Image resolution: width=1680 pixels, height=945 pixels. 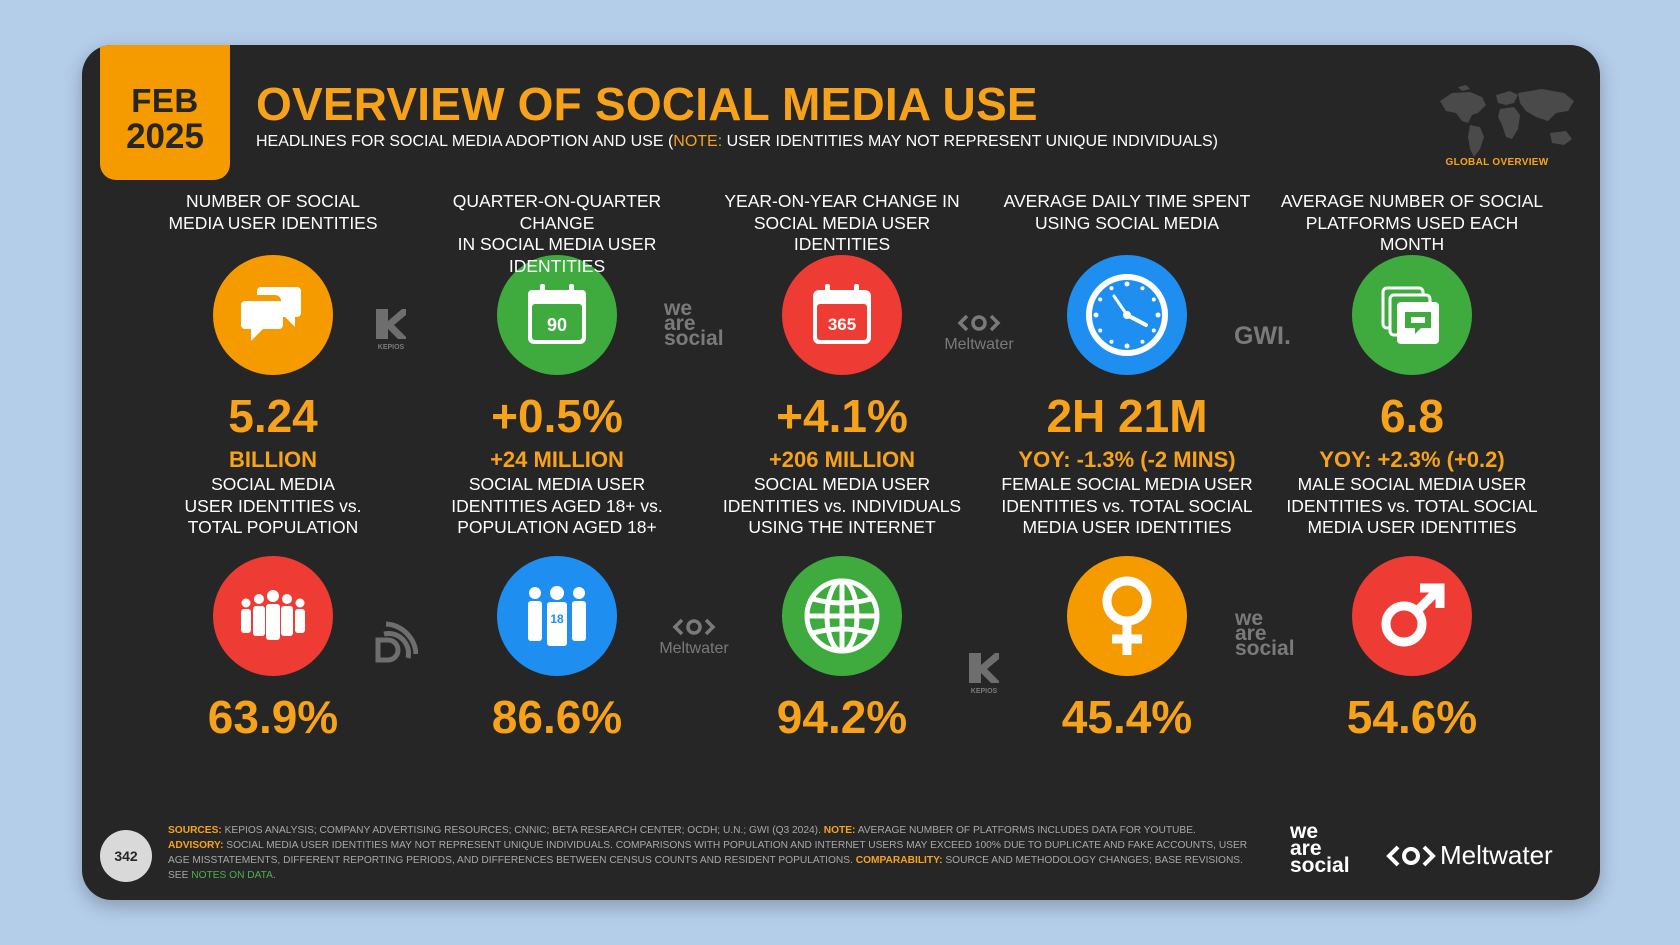 What do you see at coordinates (557, 619) in the screenshot?
I see `adults-badge-text: 18` at bounding box center [557, 619].